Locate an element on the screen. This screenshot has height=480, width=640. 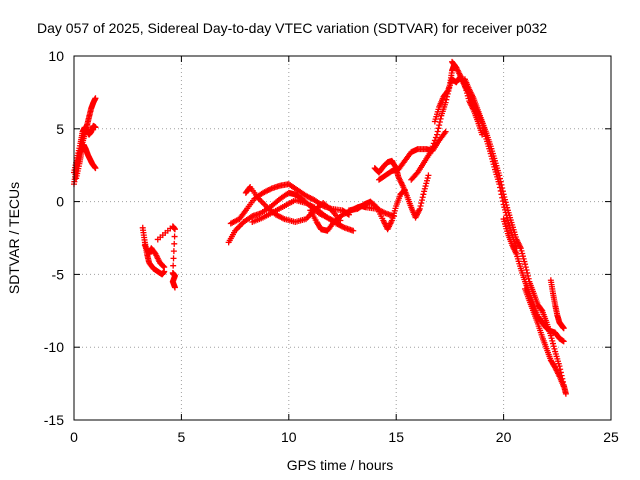
y-tick-label: 5 is located at coordinates (60, 129).